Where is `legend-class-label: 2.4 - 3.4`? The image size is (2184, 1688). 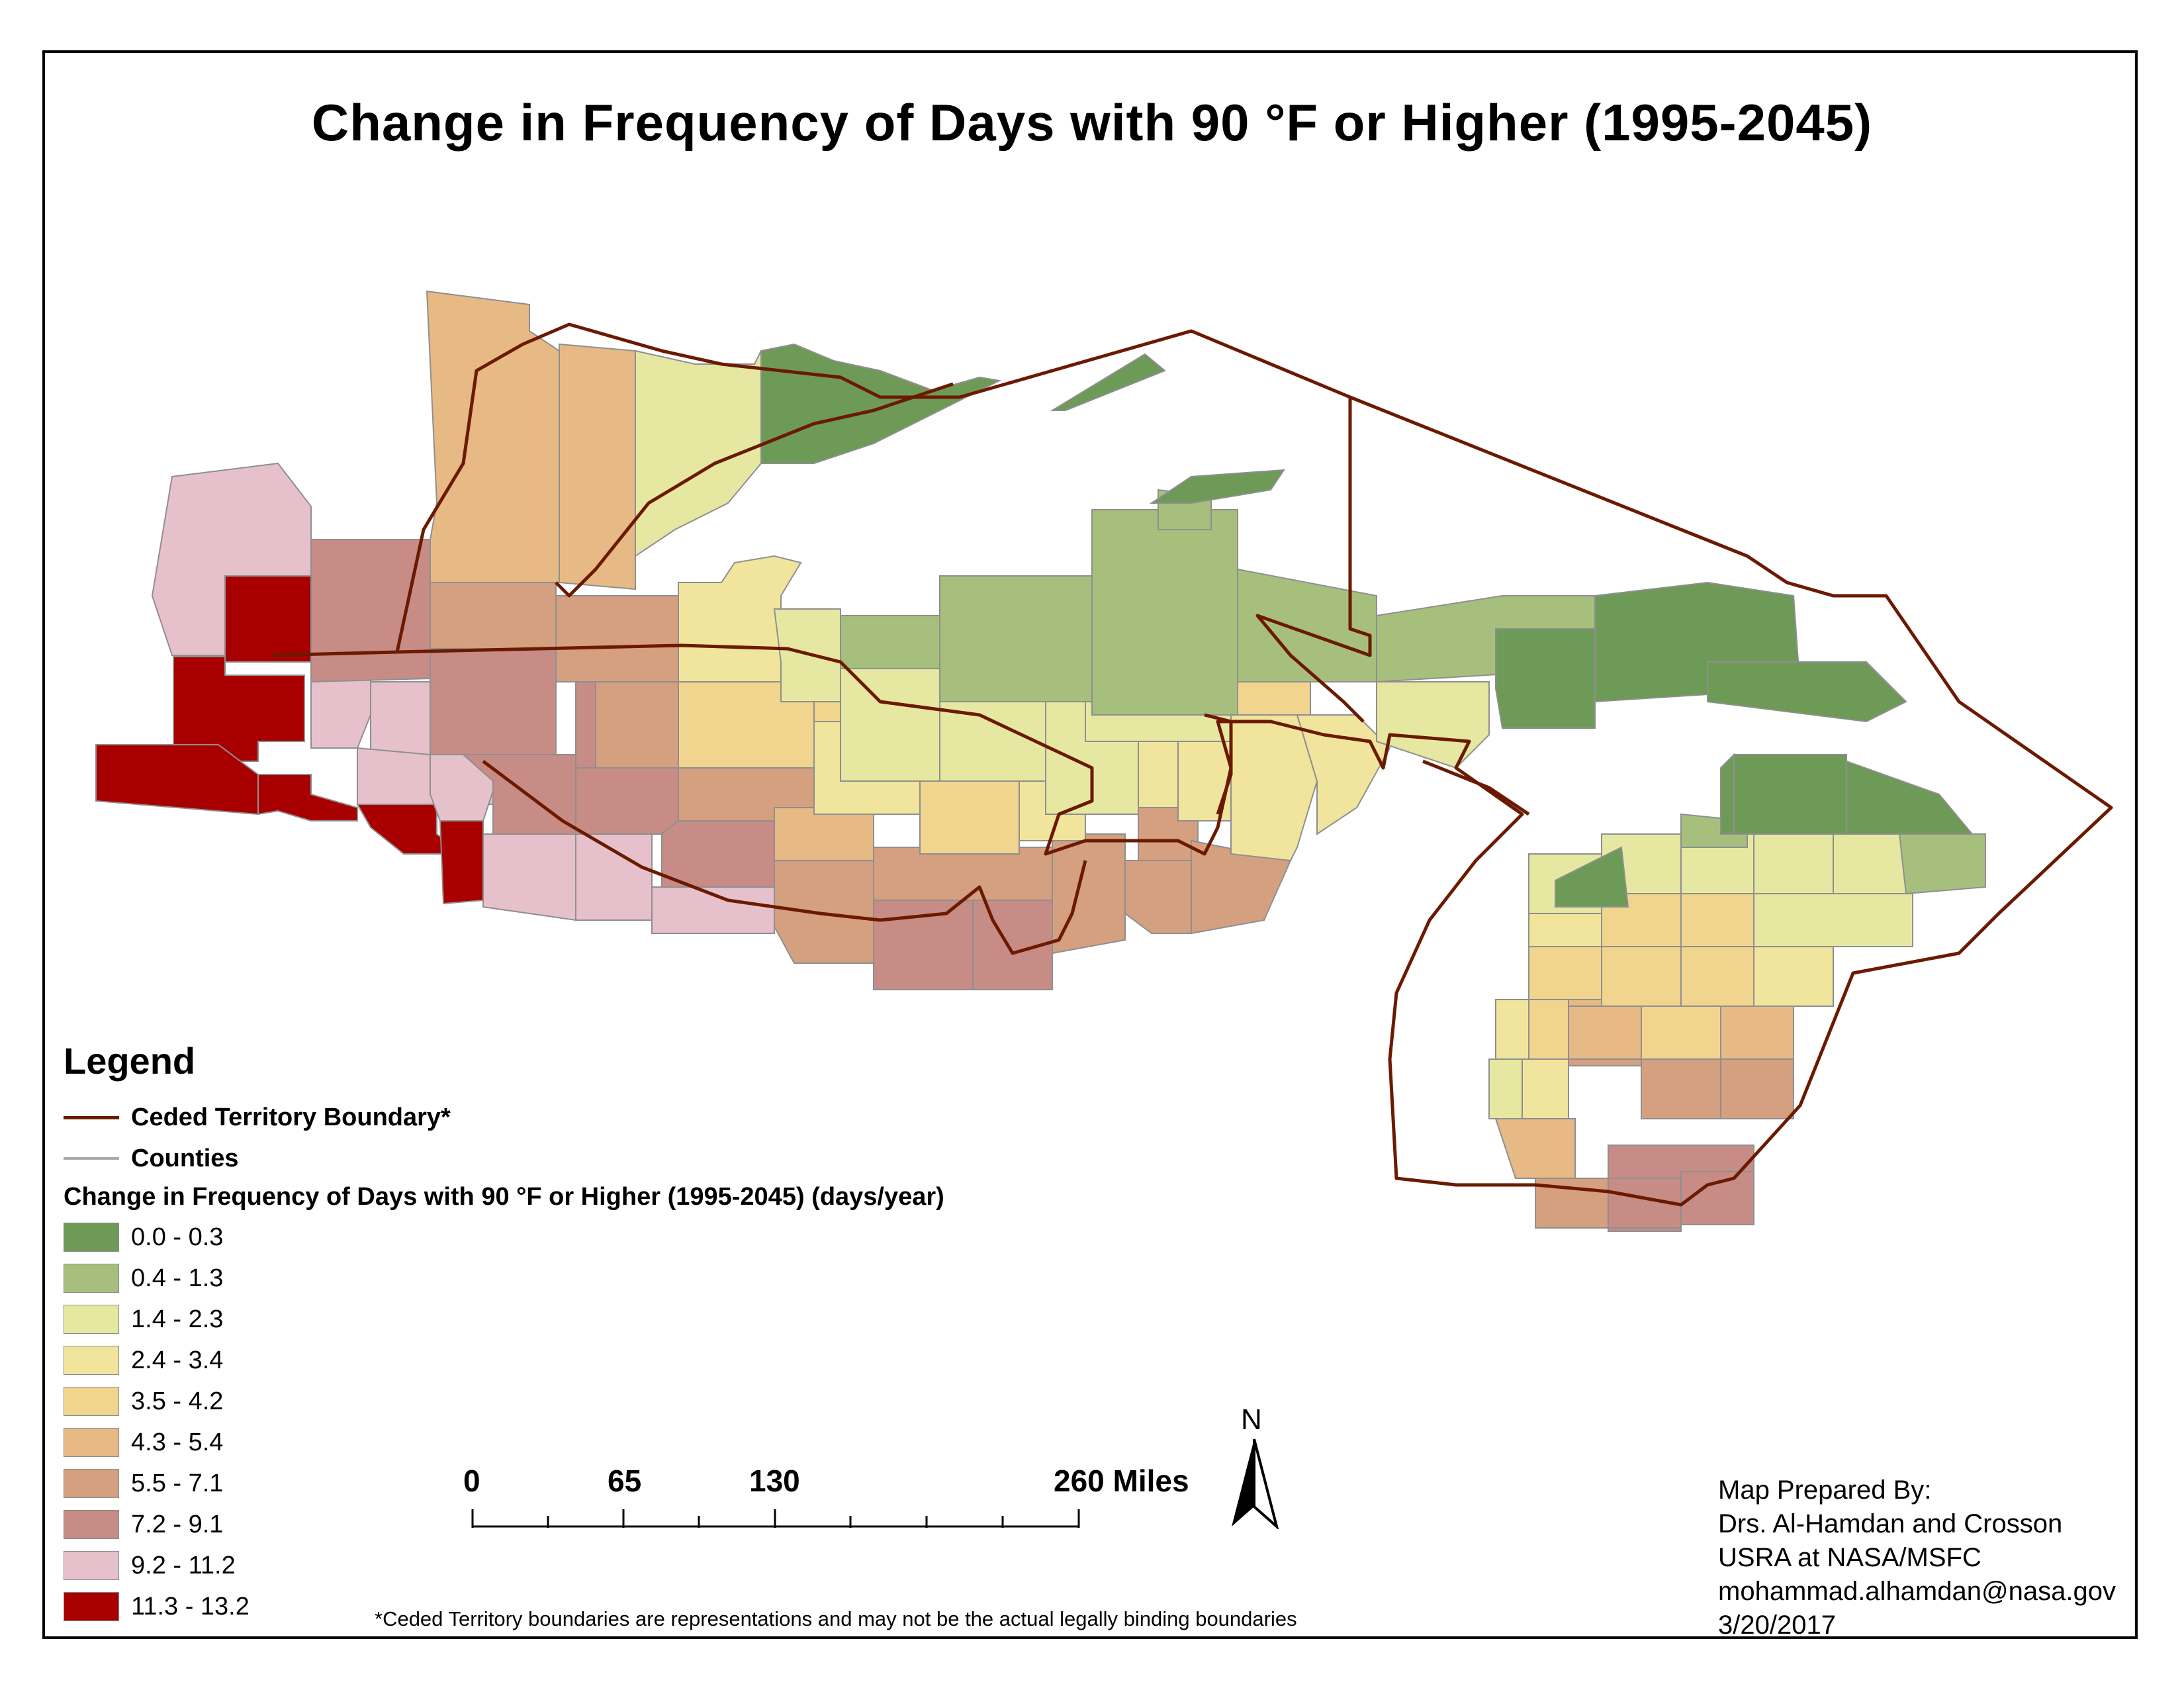
legend-class-label: 2.4 - 3.4 is located at coordinates (177, 1360).